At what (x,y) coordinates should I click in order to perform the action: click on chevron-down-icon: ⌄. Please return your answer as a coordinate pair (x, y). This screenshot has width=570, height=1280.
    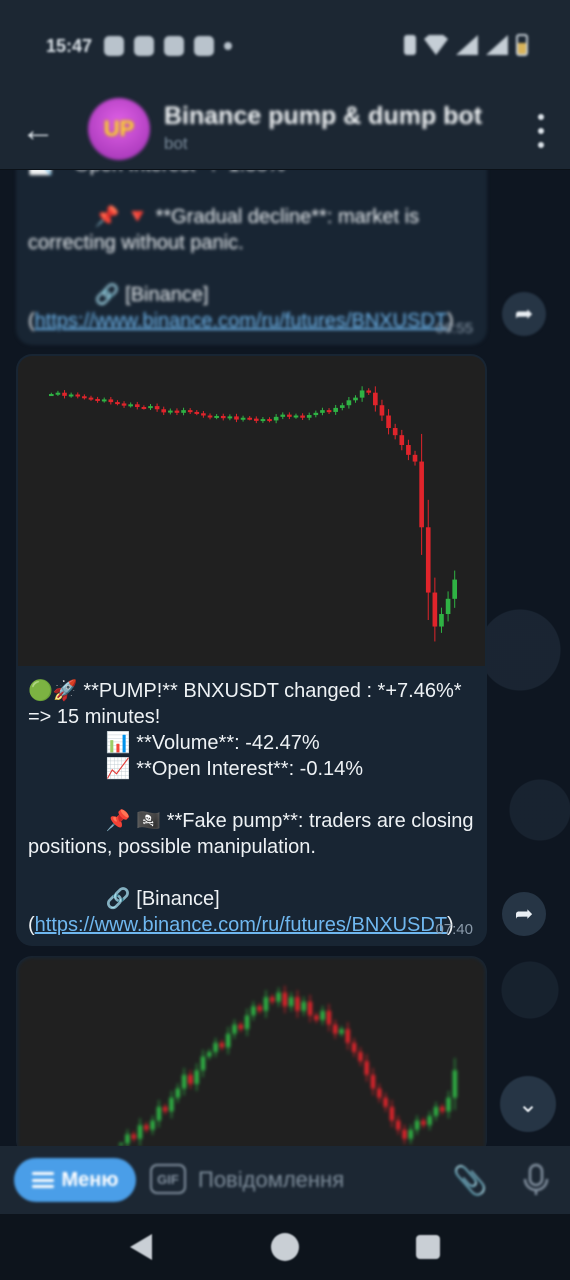
    Looking at the image, I should click on (528, 1104).